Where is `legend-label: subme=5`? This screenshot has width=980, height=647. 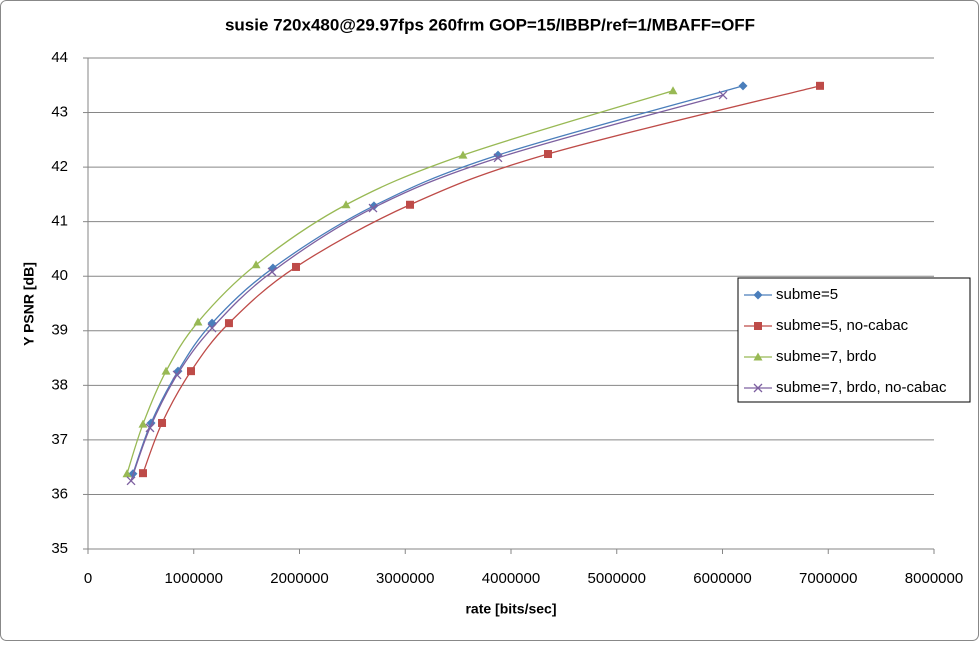 legend-label: subme=5 is located at coordinates (807, 294).